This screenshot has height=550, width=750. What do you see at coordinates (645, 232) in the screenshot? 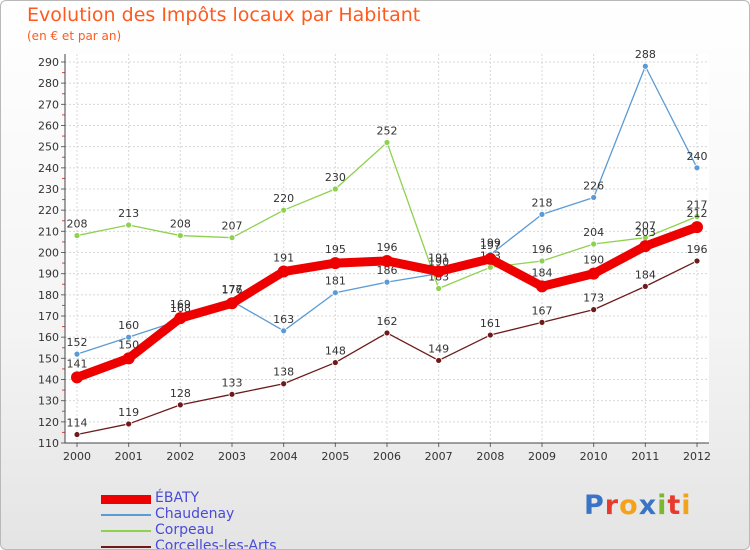
I see `data-label-baty: 203` at bounding box center [645, 232].